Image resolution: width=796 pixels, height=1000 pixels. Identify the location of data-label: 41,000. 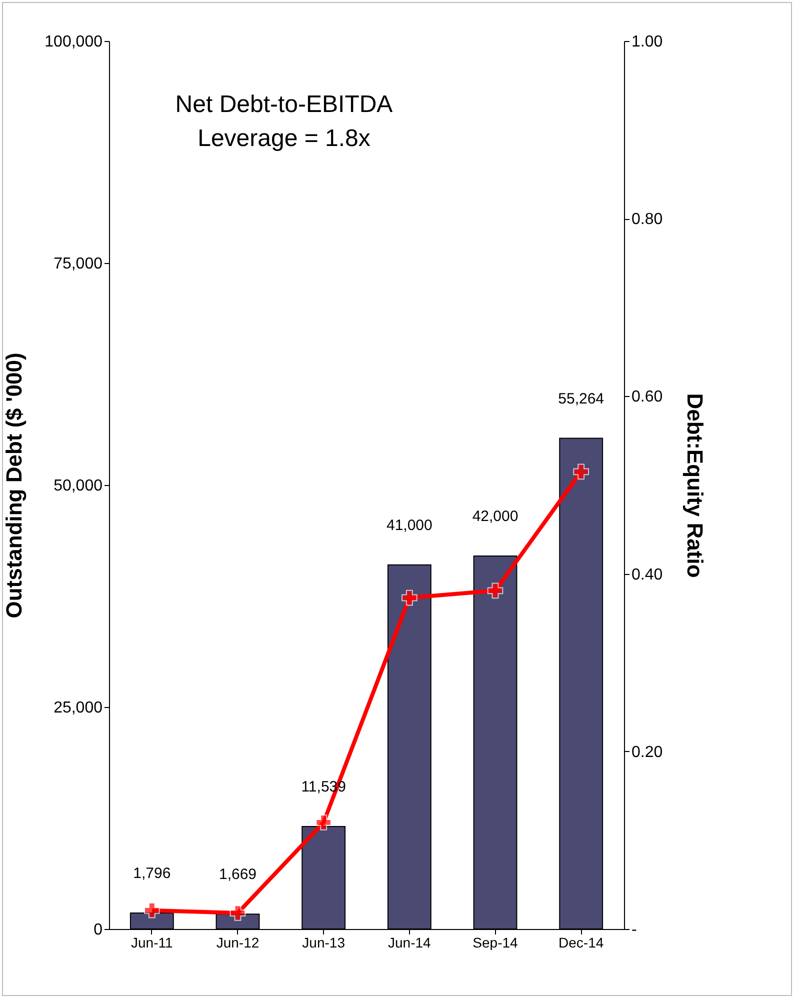
(409, 525).